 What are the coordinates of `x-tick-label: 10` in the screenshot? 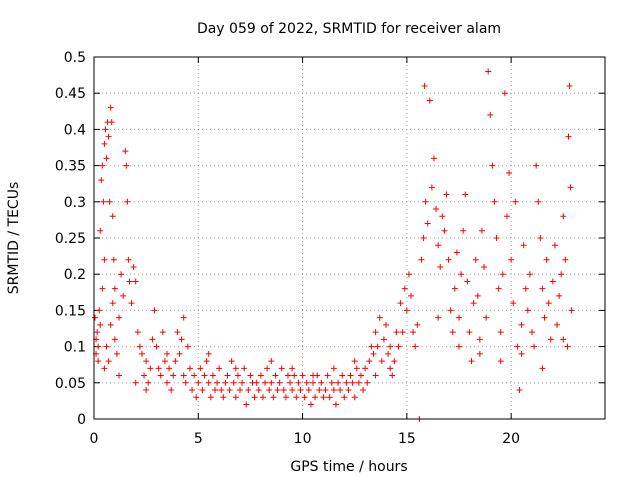 It's located at (303, 439).